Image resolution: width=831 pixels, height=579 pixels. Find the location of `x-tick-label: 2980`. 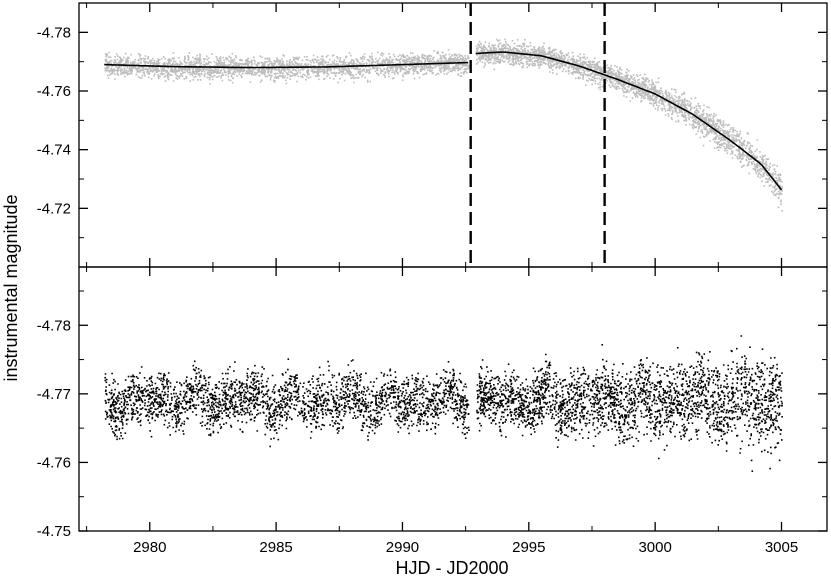

x-tick-label: 2980 is located at coordinates (149, 547).